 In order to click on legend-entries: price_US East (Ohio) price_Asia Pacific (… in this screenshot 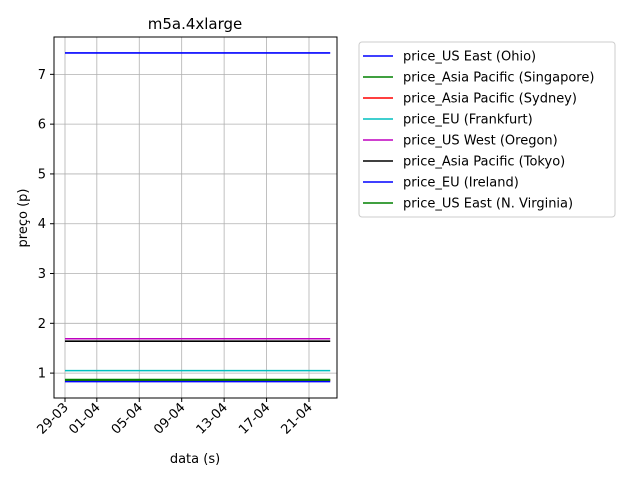, I will do `click(478, 131)`.